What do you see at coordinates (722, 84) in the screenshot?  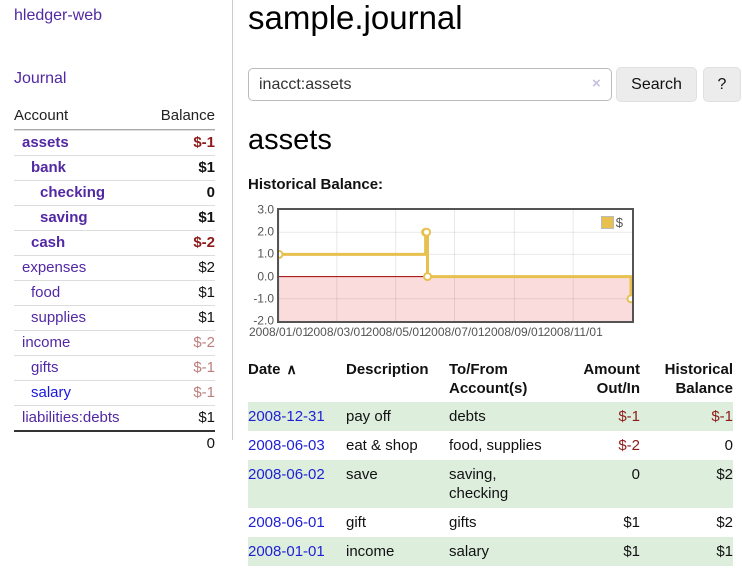 I see `help-button: ?` at bounding box center [722, 84].